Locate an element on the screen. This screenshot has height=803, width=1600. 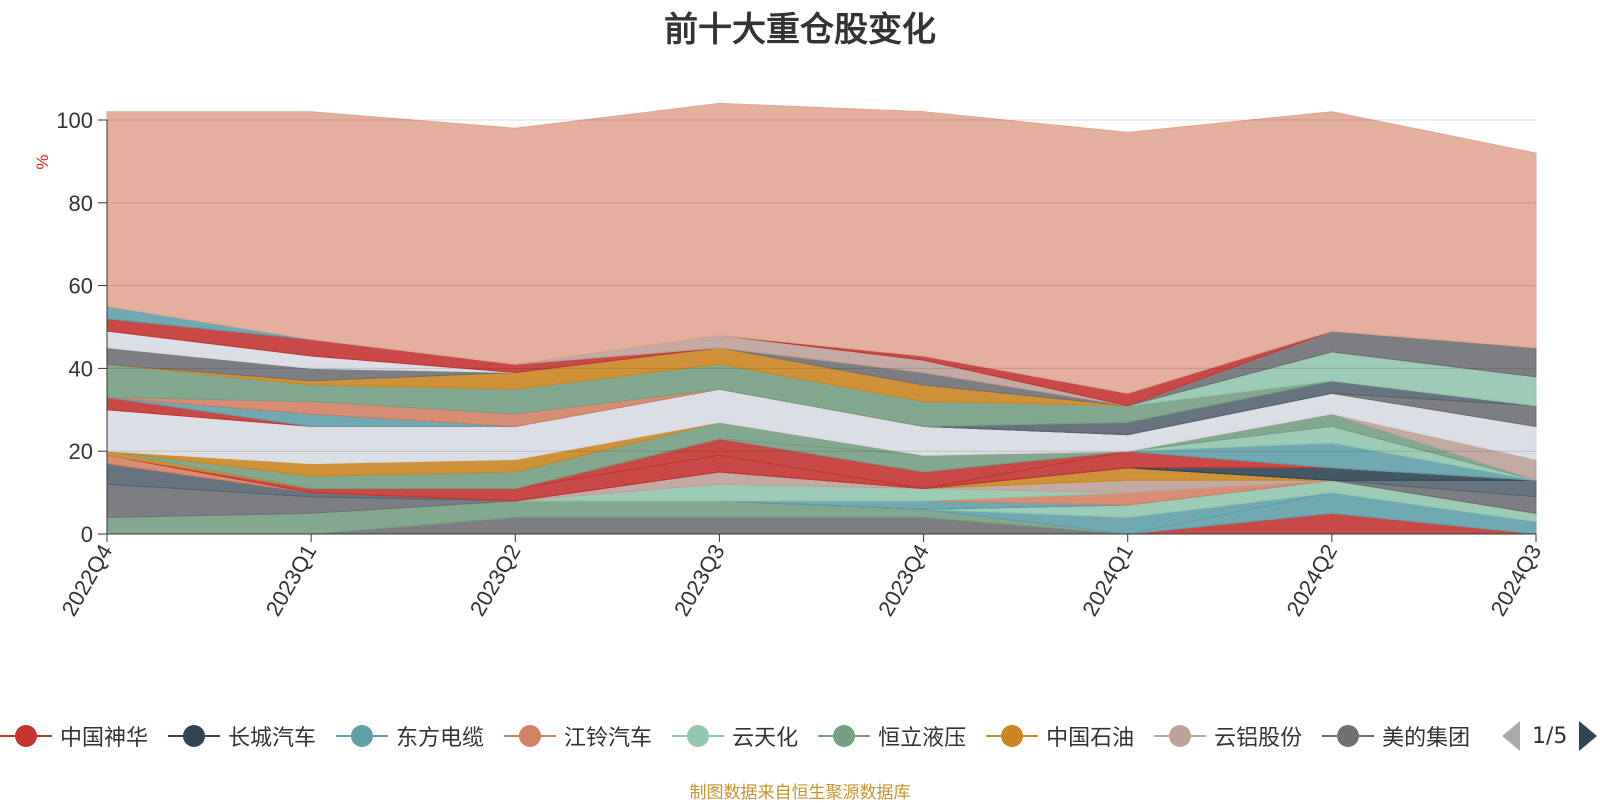
y-tick-label: 60 is located at coordinates (81, 286).